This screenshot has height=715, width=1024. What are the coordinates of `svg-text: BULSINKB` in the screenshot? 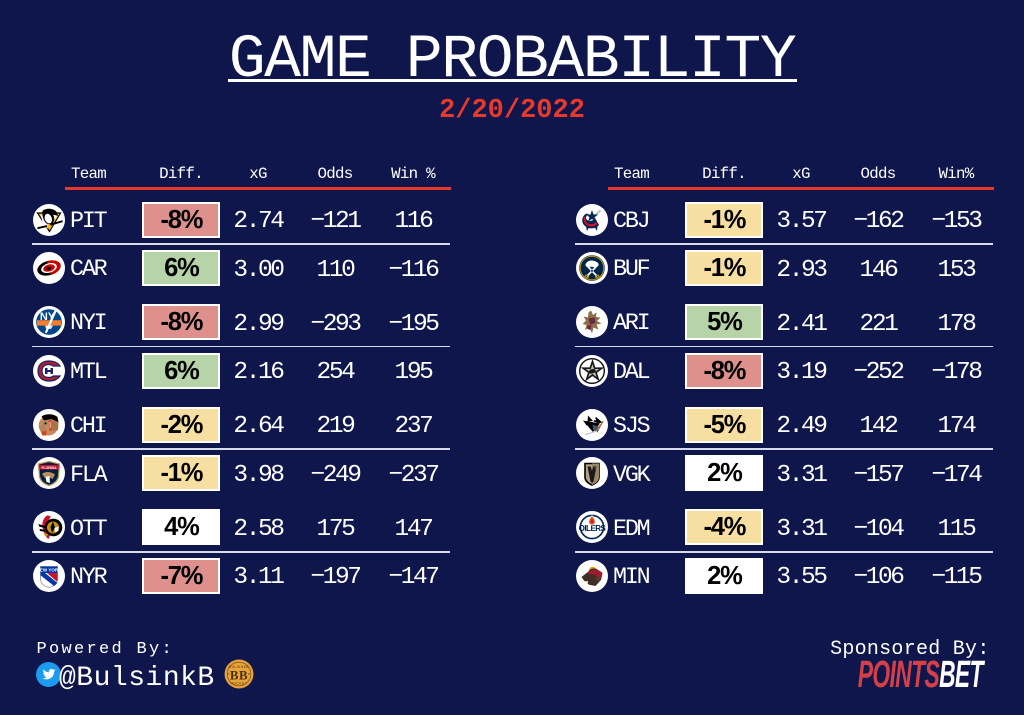 It's located at (239, 667).